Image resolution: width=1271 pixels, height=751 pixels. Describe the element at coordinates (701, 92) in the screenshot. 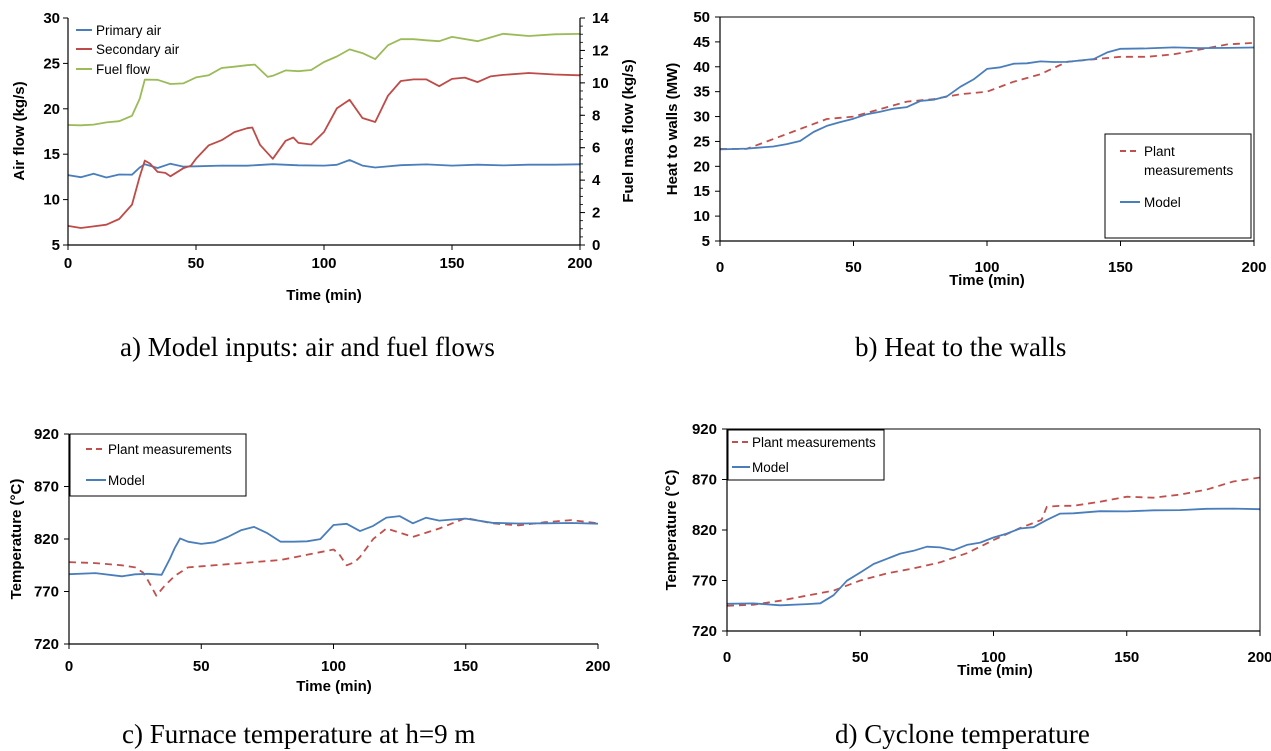

I see `chart-b-ytick-label: 35` at that location.